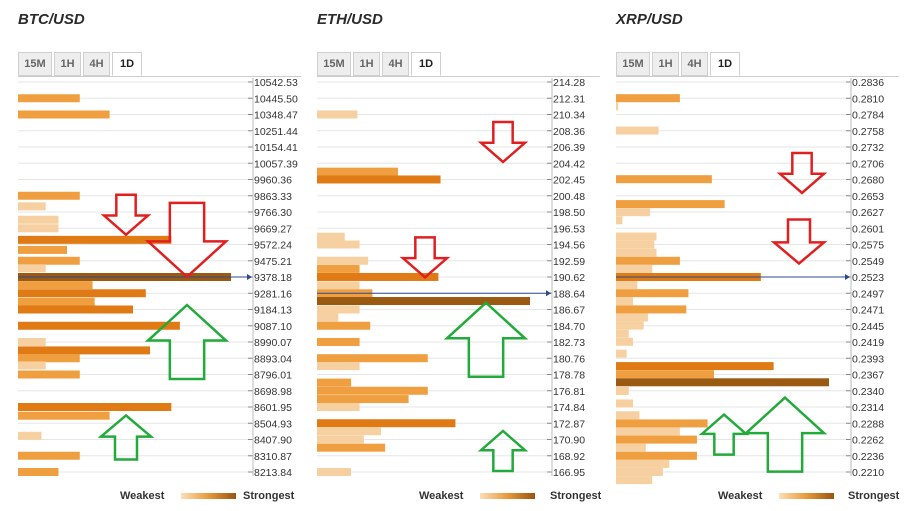  What do you see at coordinates (868, 83) in the screenshot?
I see `price-level-label: 0.2836` at bounding box center [868, 83].